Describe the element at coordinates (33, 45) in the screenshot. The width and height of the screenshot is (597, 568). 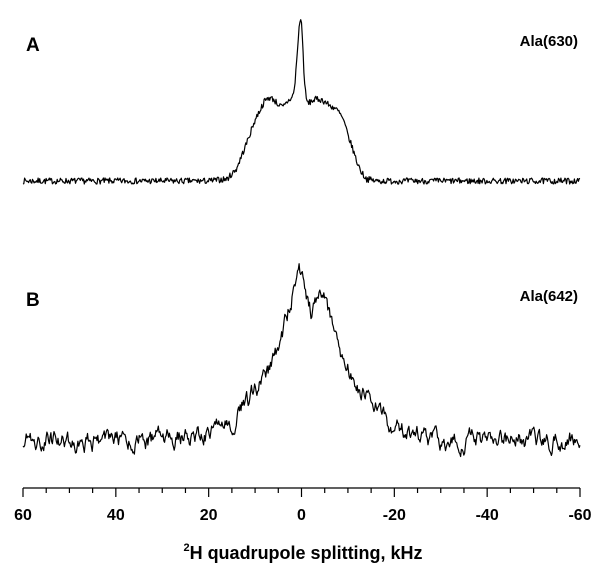
I see `panel-a-letter: A` at that location.